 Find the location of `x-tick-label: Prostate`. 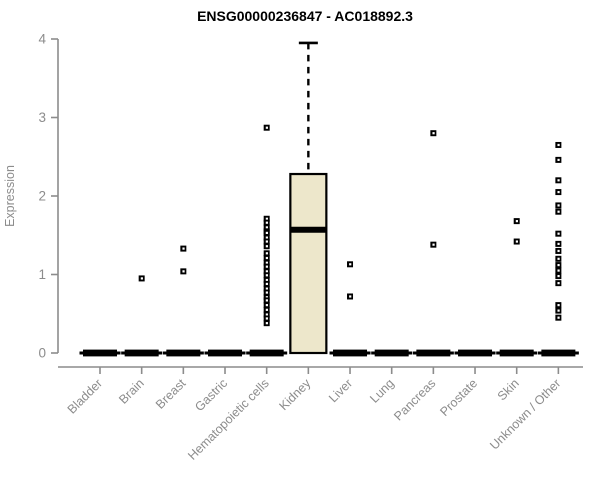

x-tick-label: Prostate is located at coordinates (458, 397).